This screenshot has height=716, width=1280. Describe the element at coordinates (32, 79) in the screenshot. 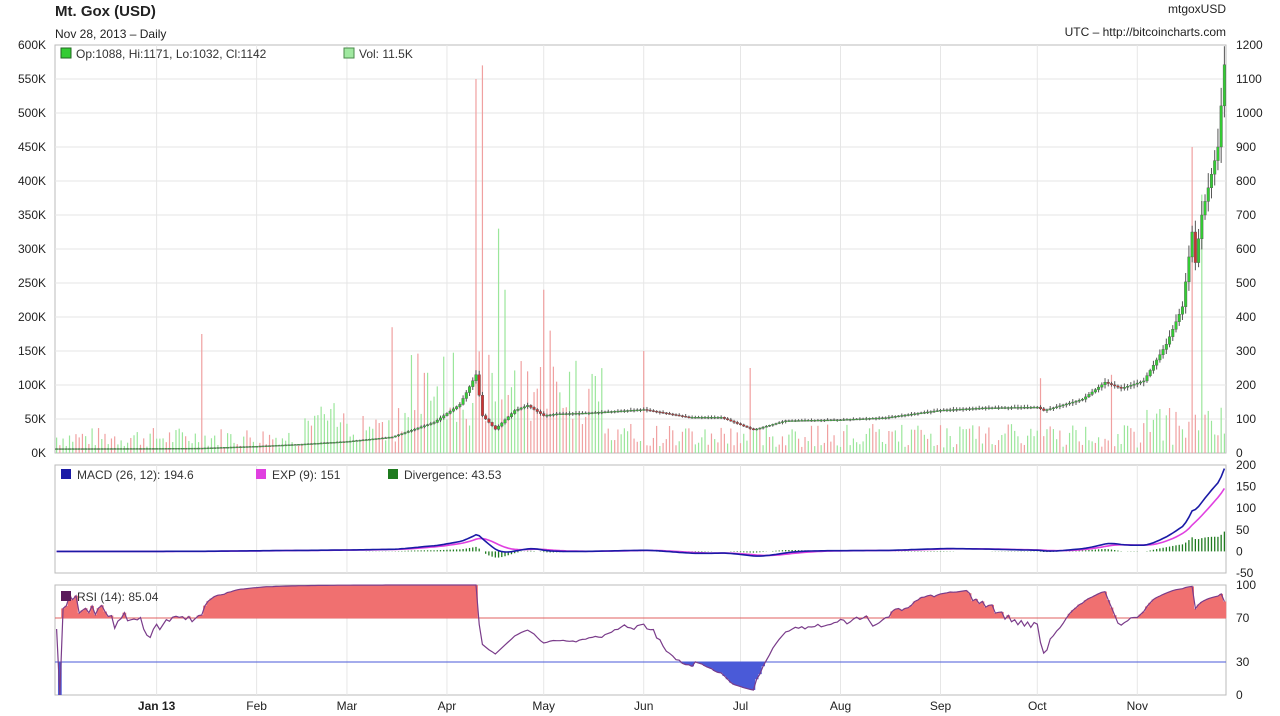

I see `volume-axis-tick: 550K` at that location.